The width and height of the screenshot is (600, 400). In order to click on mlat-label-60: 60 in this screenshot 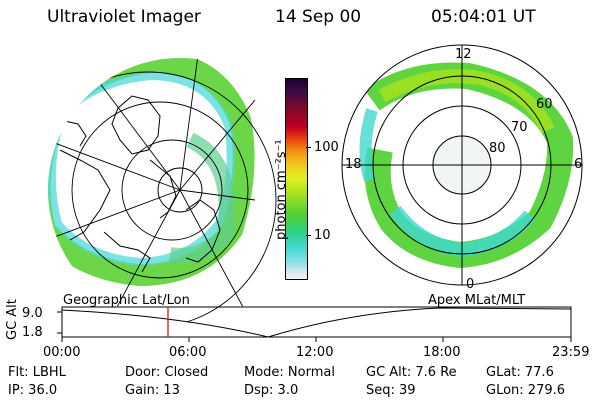, I will do `click(544, 104)`.